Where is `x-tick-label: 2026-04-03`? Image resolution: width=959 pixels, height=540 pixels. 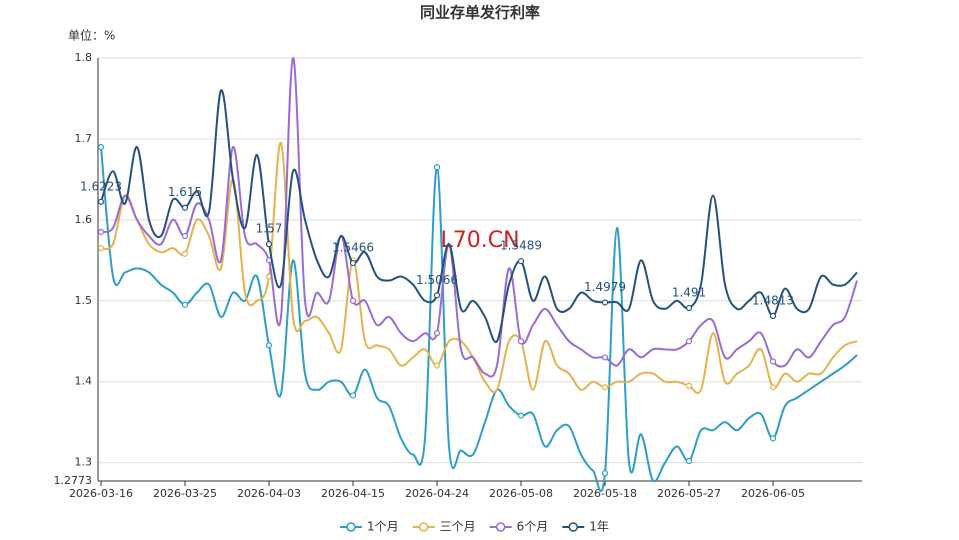 x-tick-label: 2026-04-03 is located at coordinates (269, 493).